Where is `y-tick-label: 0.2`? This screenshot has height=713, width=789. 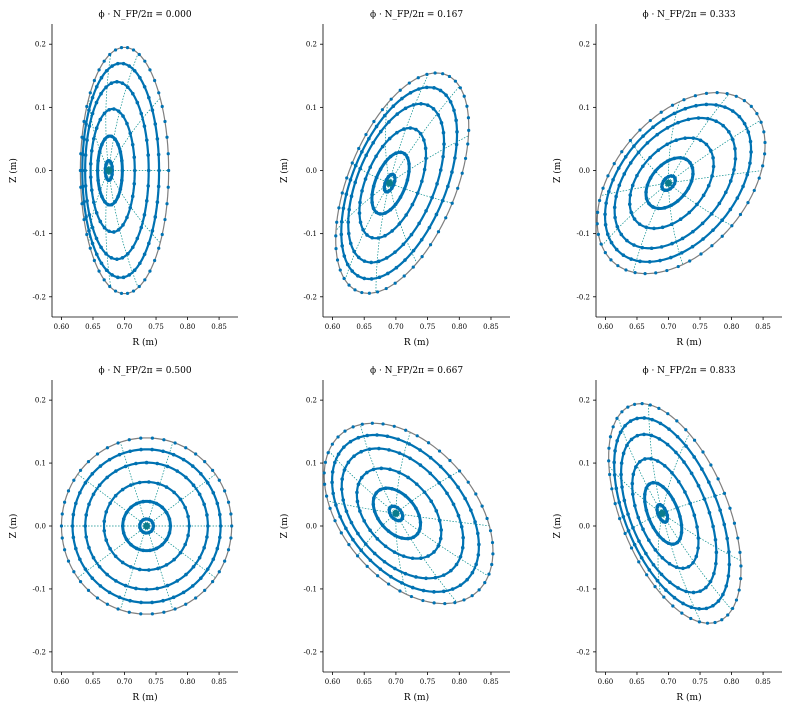 y-tick-label: 0.2 is located at coordinates (311, 401).